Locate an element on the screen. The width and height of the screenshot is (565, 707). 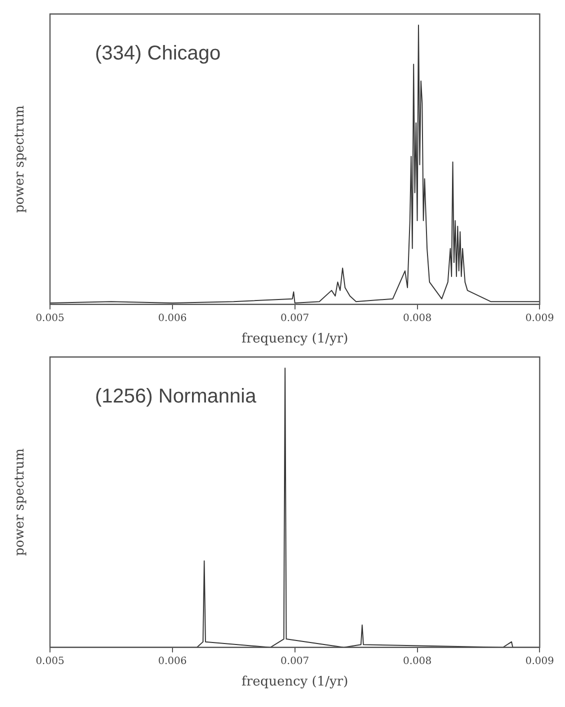
annotation: (1256) Normannia is located at coordinates (176, 397).